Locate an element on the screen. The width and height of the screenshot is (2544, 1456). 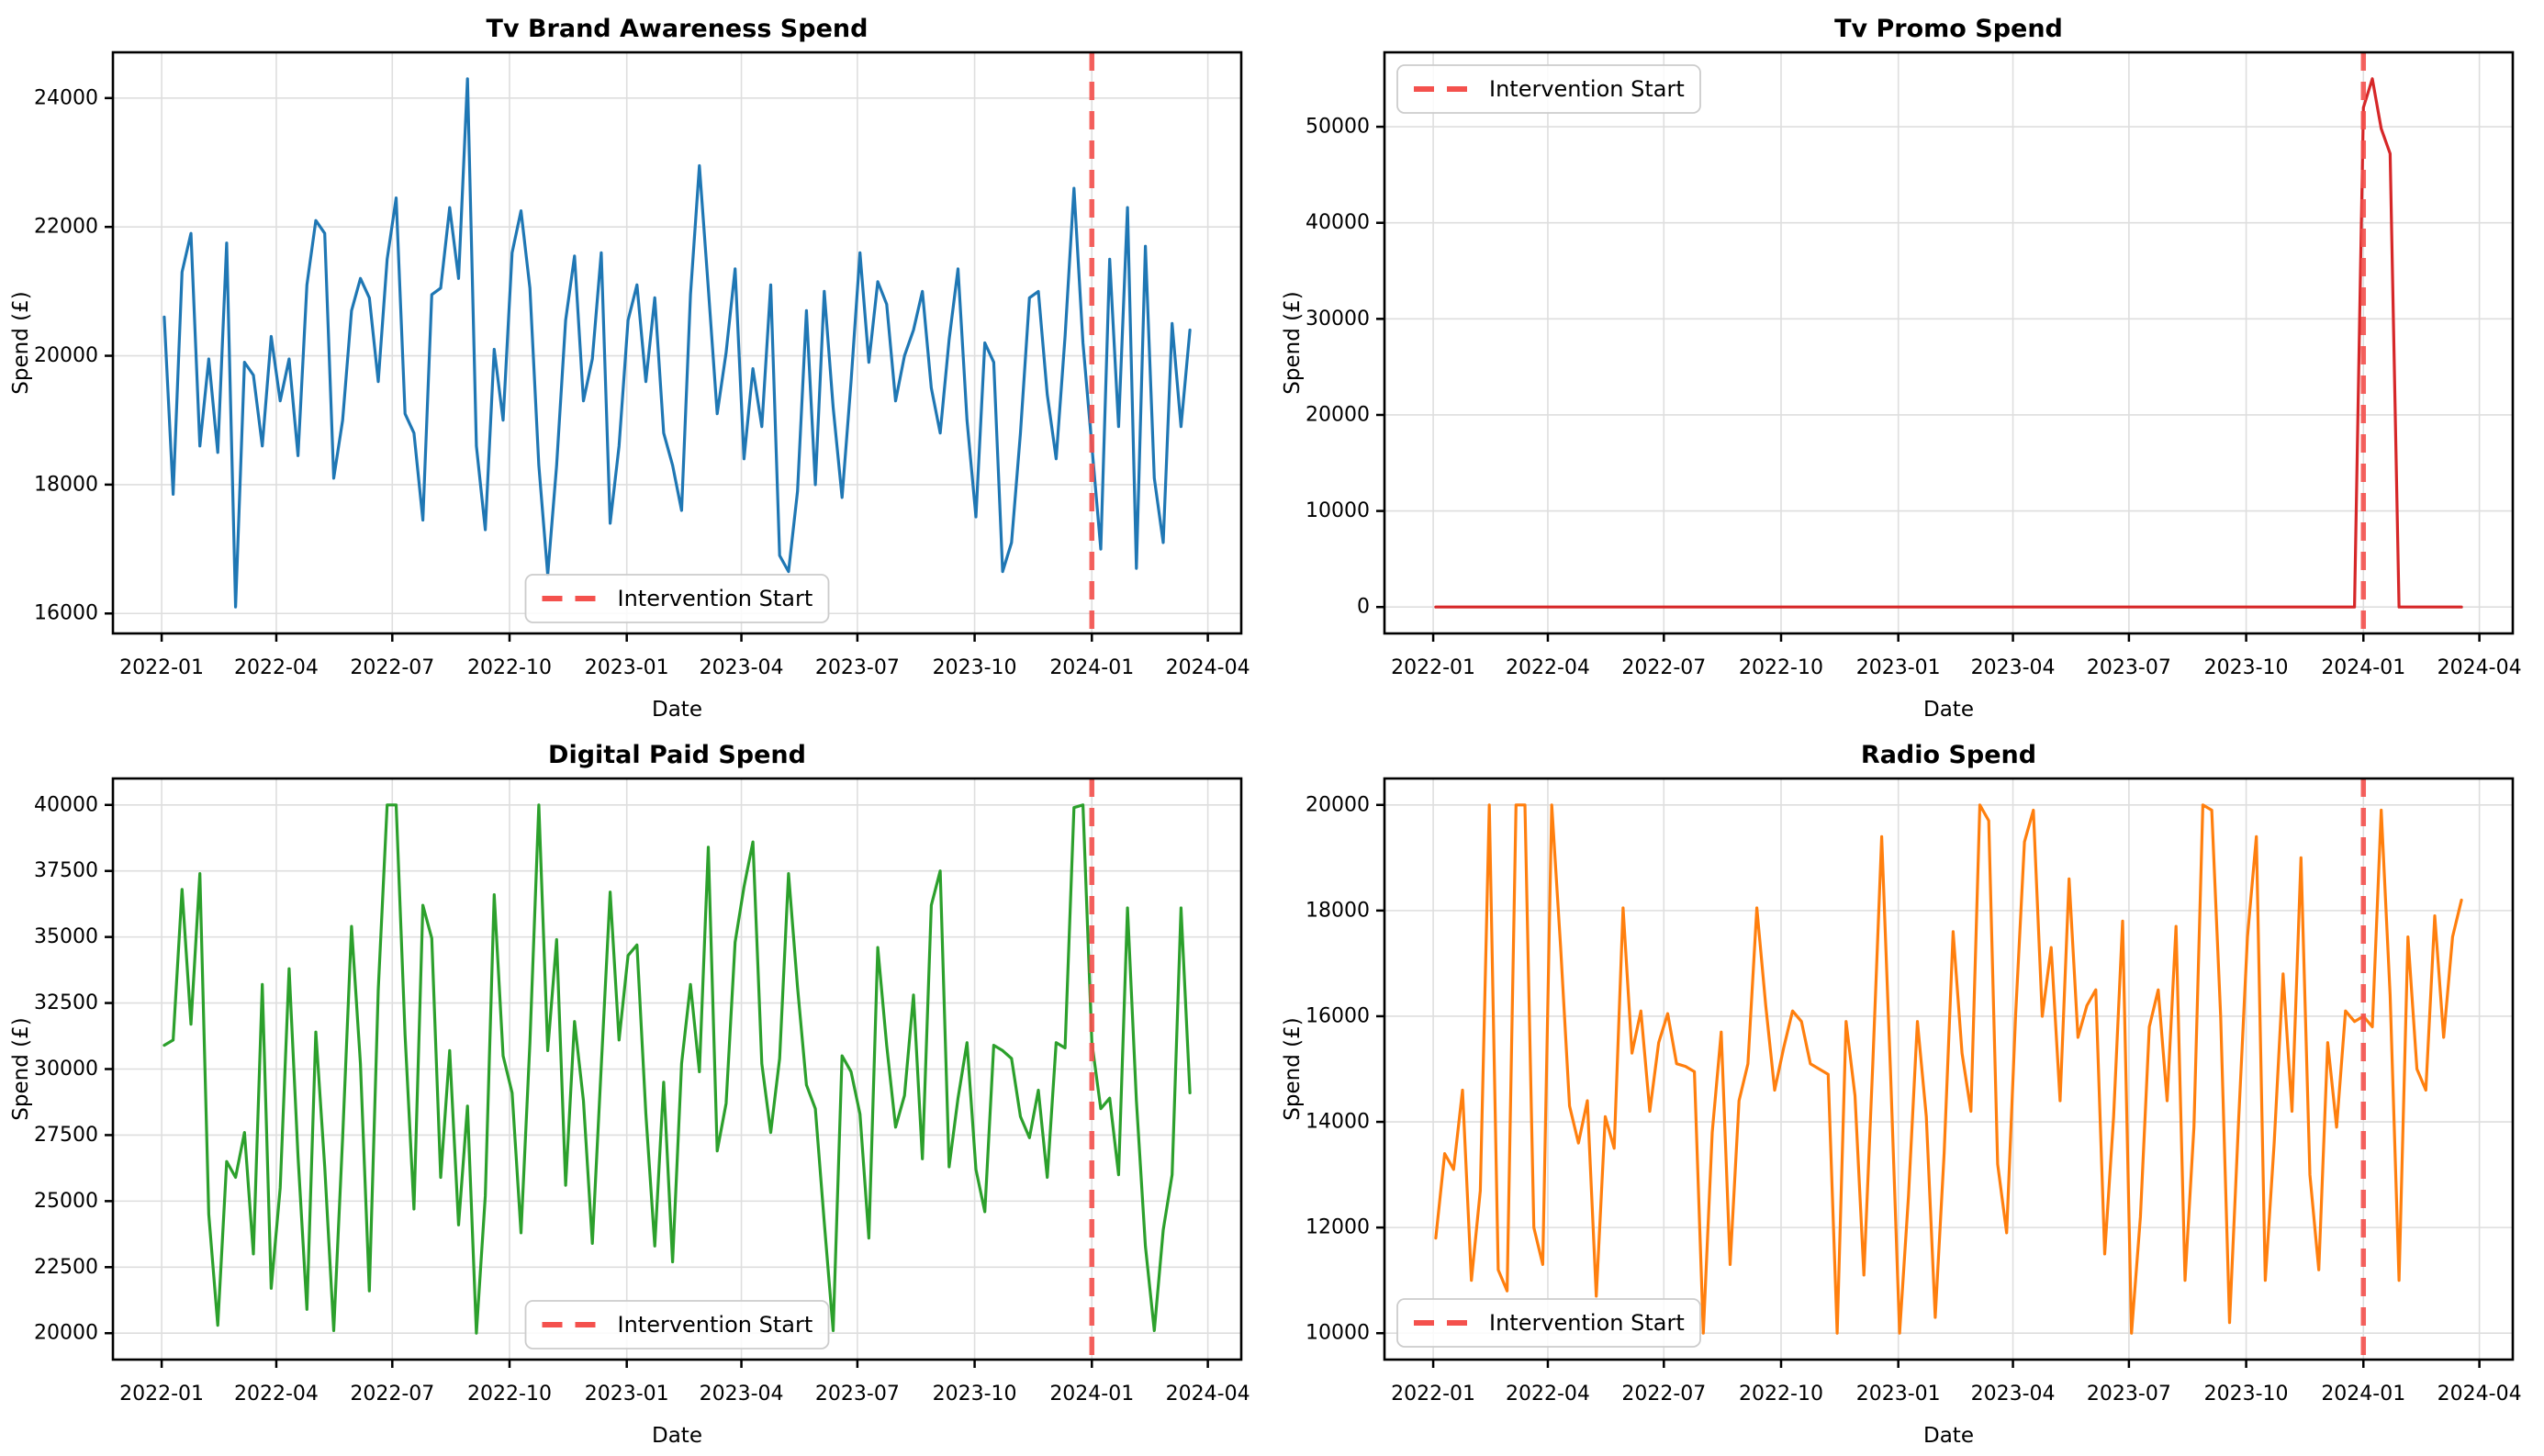
chart-title: Digital Paid Spend is located at coordinates (677, 755).